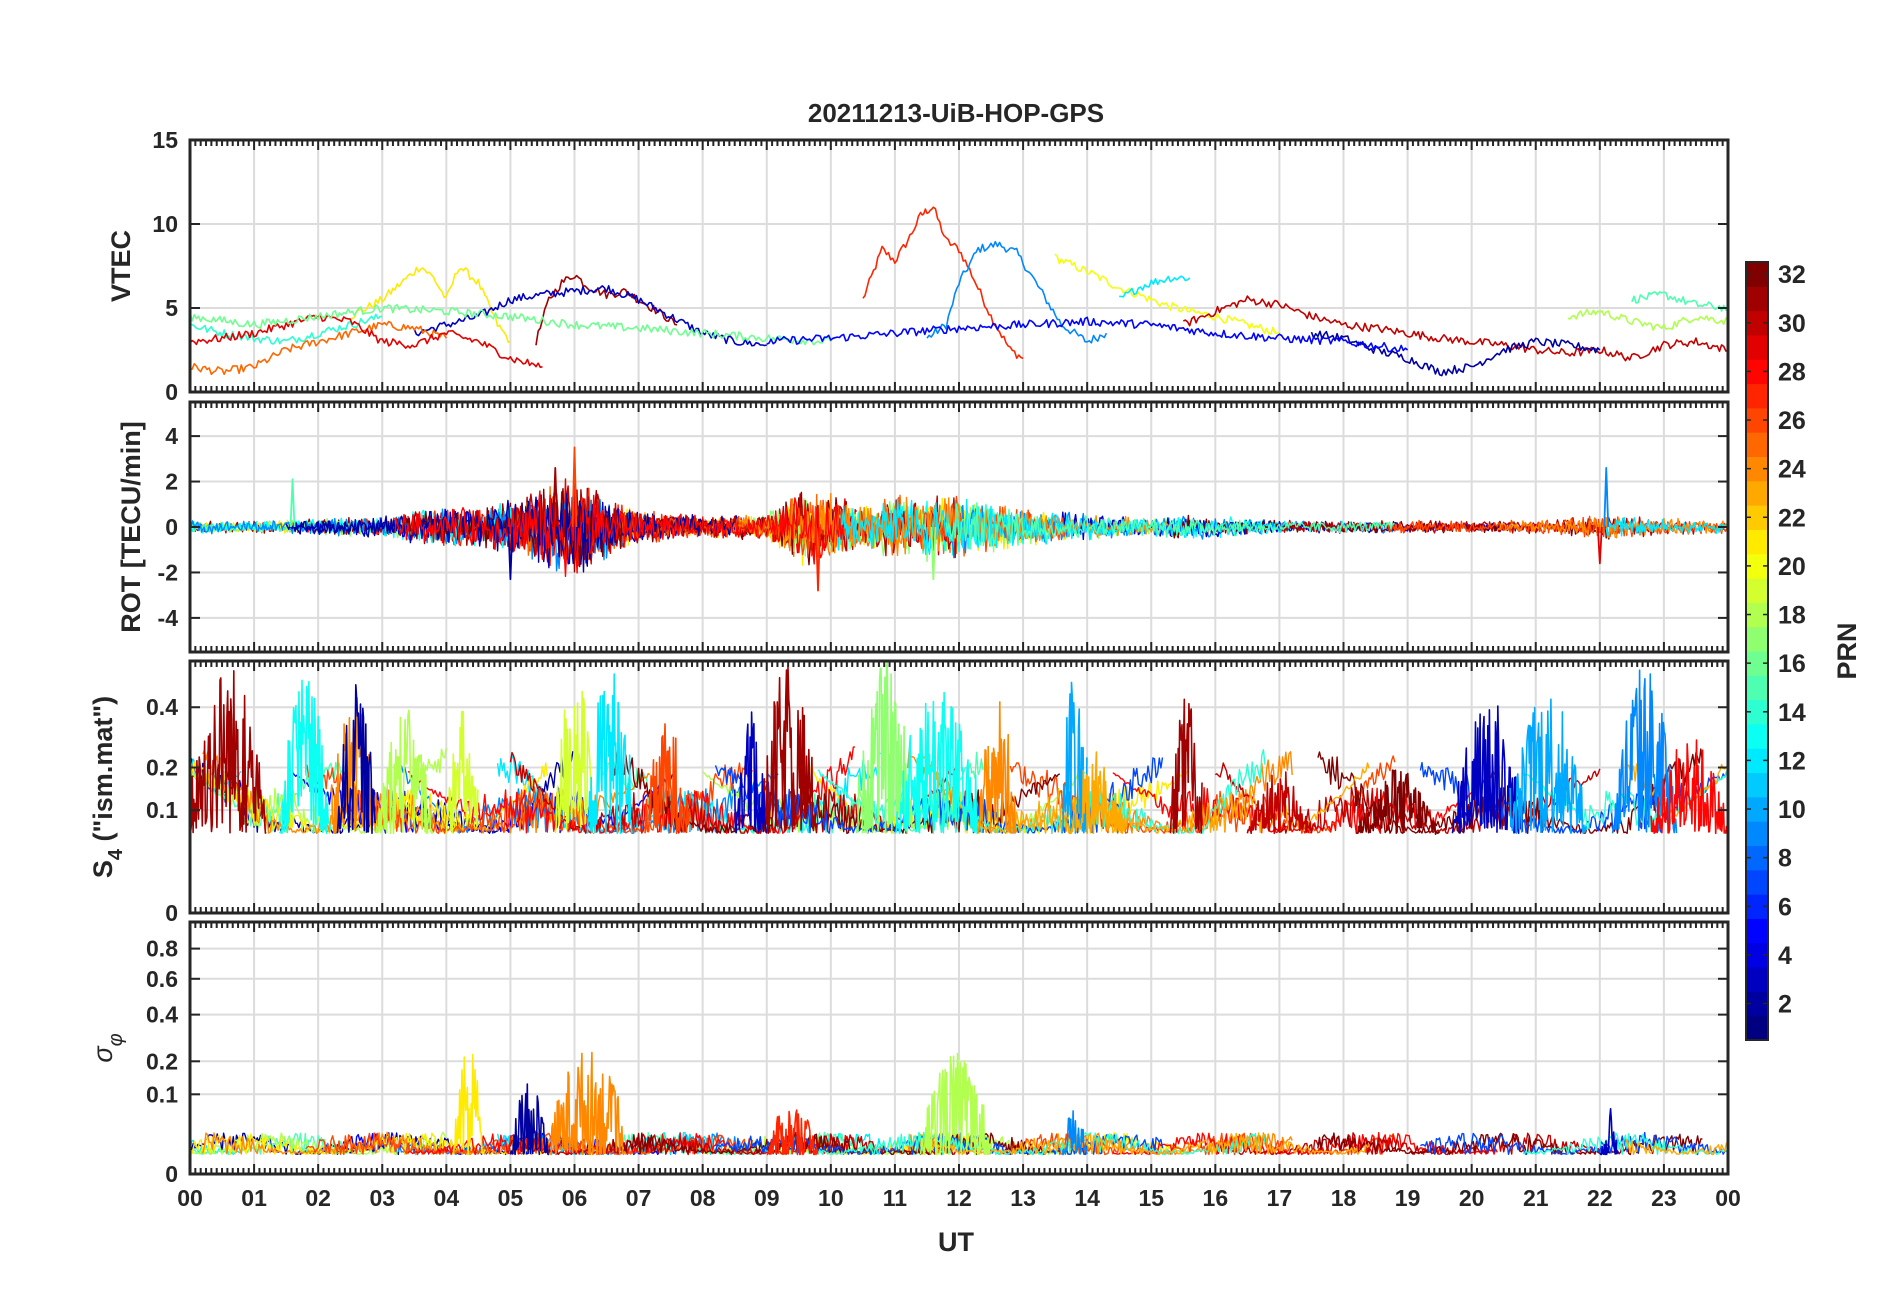  Describe the element at coordinates (131, 526) in the screenshot. I see `y-axis-label-rot: ROT [TECU/min]` at that location.